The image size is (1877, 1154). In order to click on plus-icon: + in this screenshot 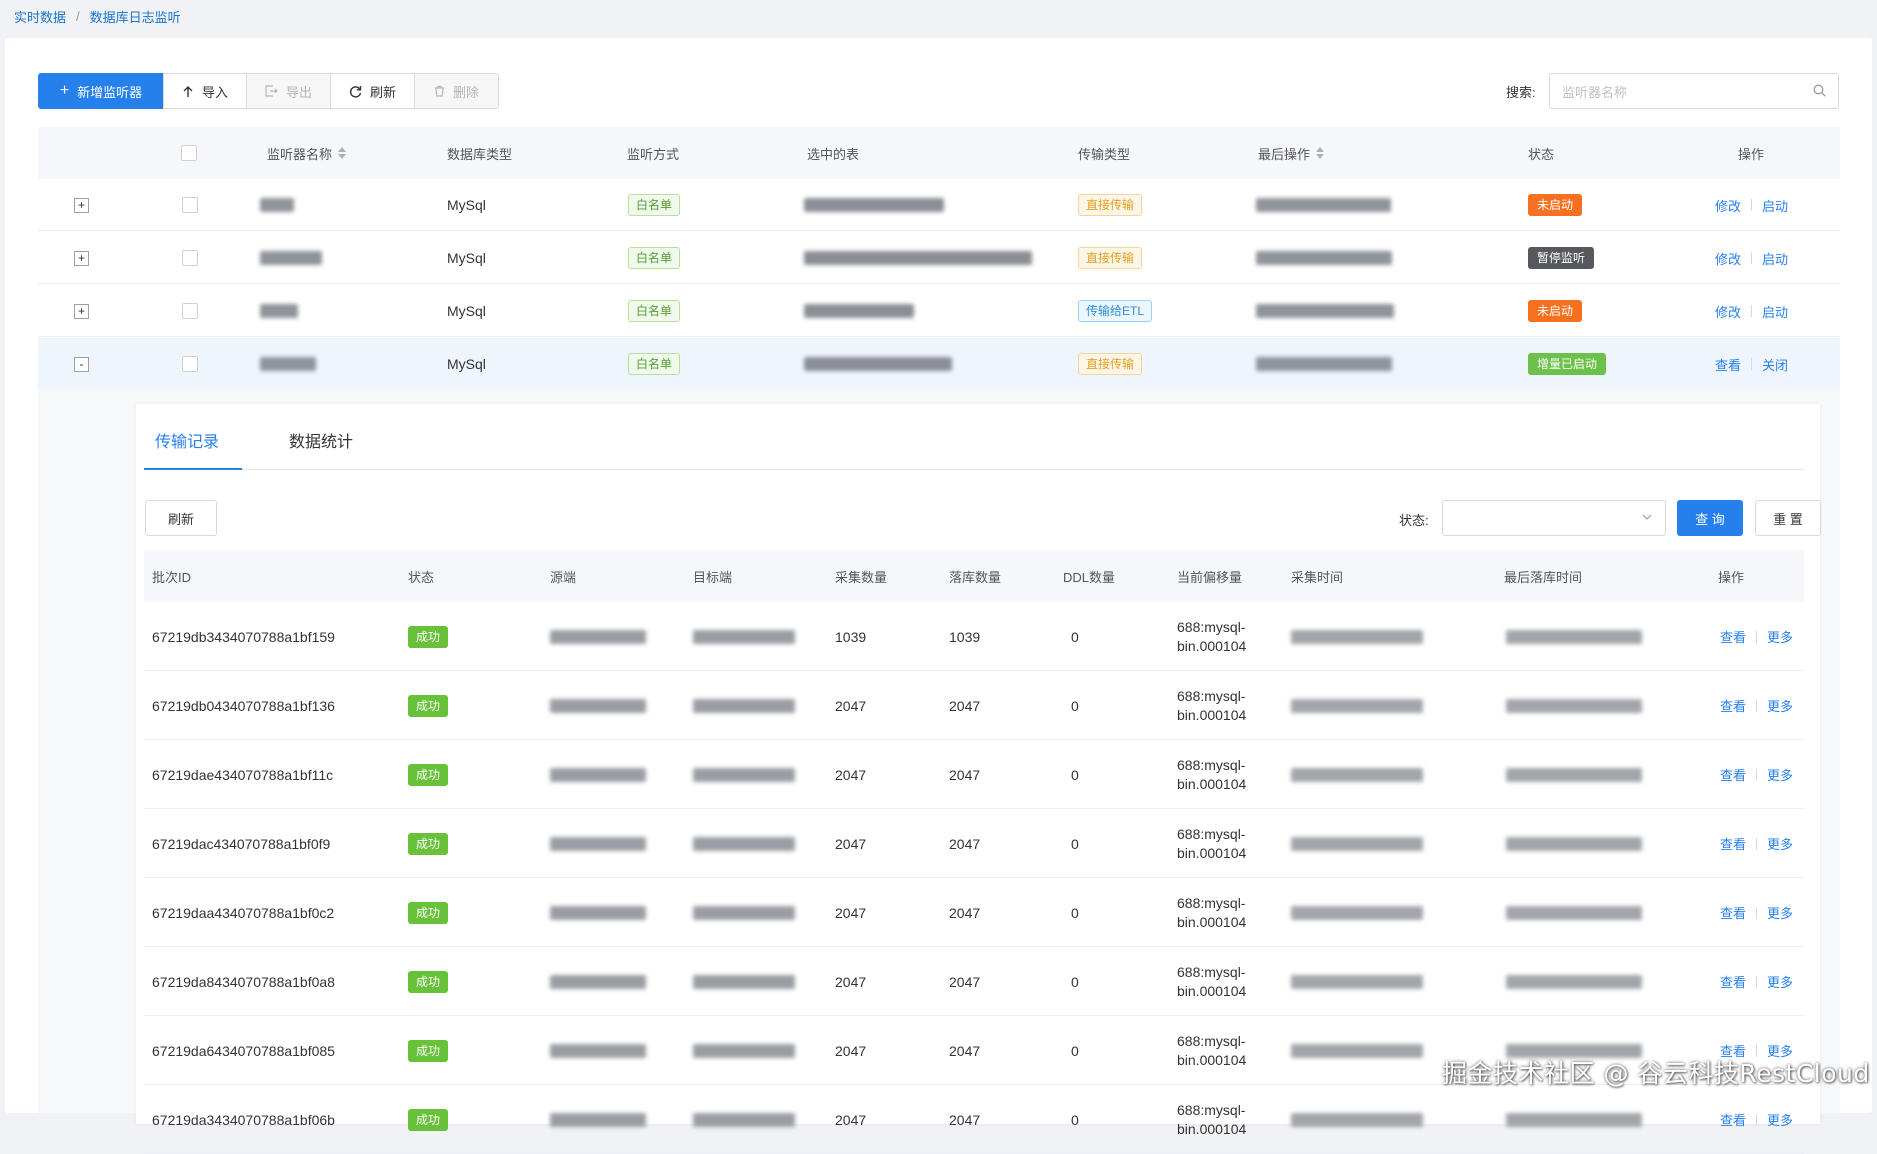, I will do `click(64, 90)`.